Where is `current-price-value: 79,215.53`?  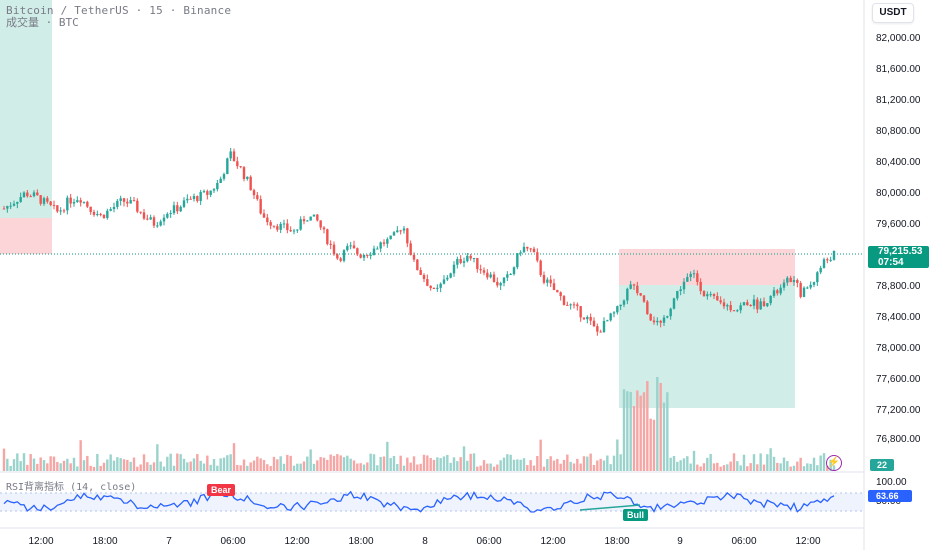 current-price-value: 79,215.53 is located at coordinates (900, 251).